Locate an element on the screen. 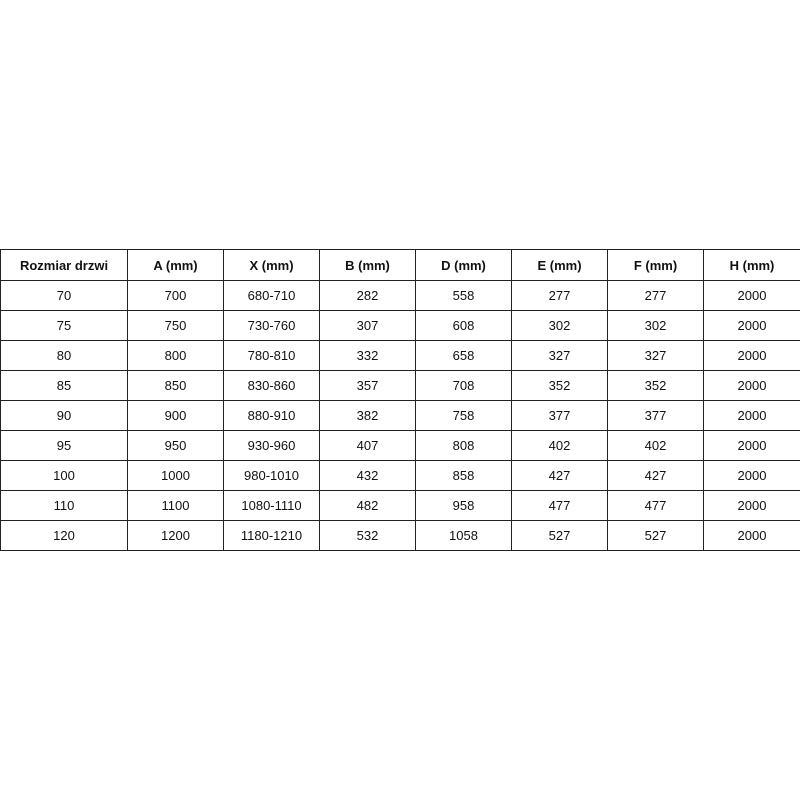 This screenshot has width=800, height=800. table-cell: 658 is located at coordinates (463, 355).